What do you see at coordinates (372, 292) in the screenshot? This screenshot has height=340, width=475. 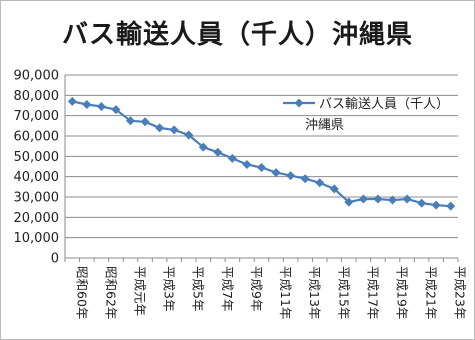 I see `x-tick-label: 平成17年` at bounding box center [372, 292].